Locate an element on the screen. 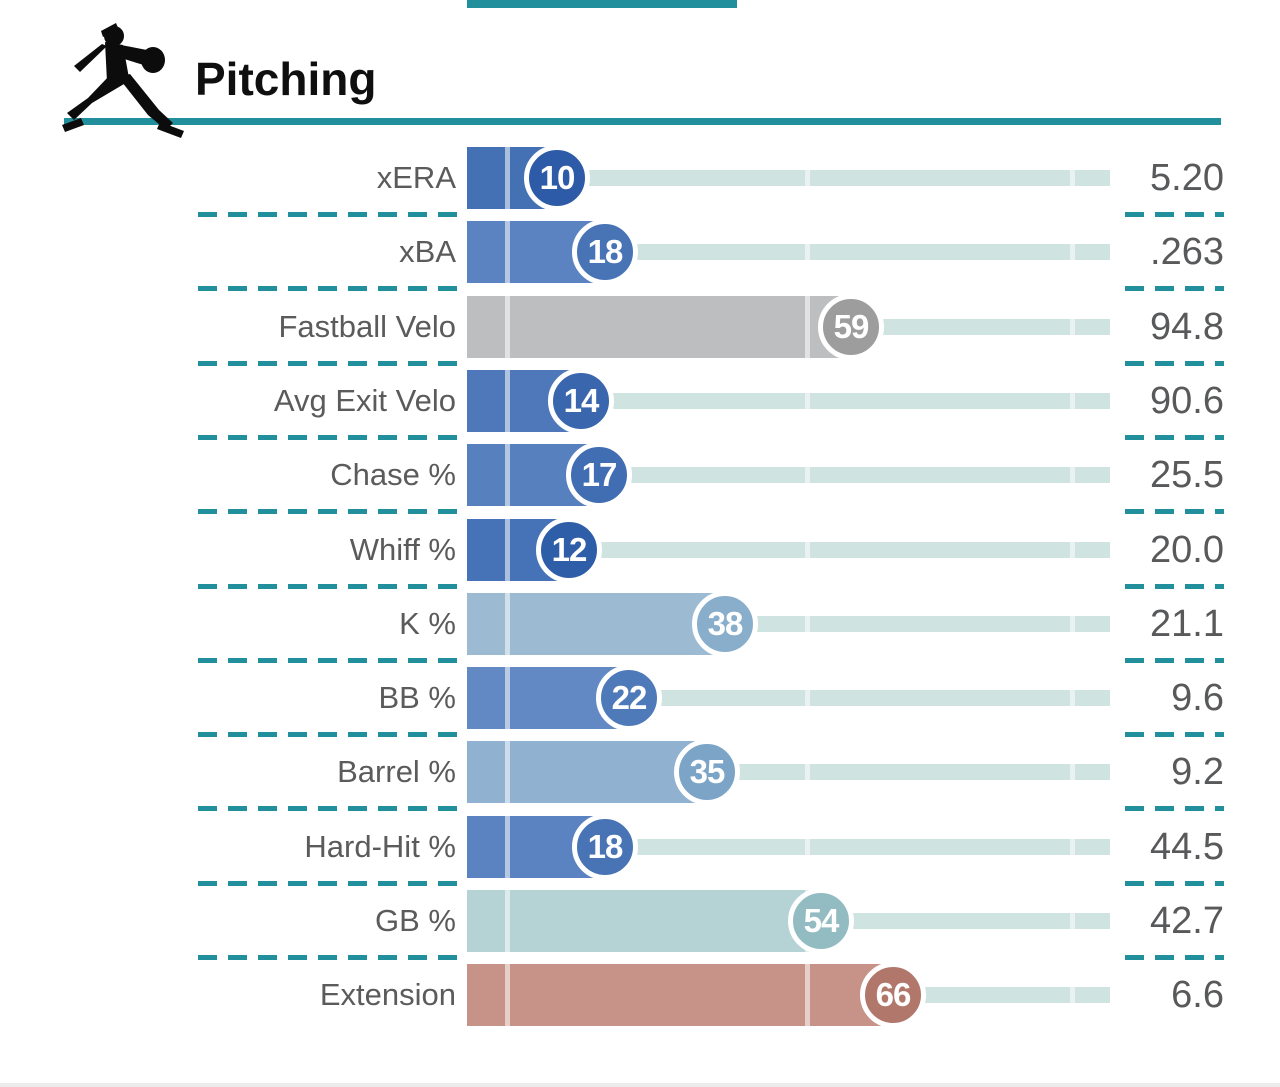  stat-value: 20.0 is located at coordinates (1187, 549).